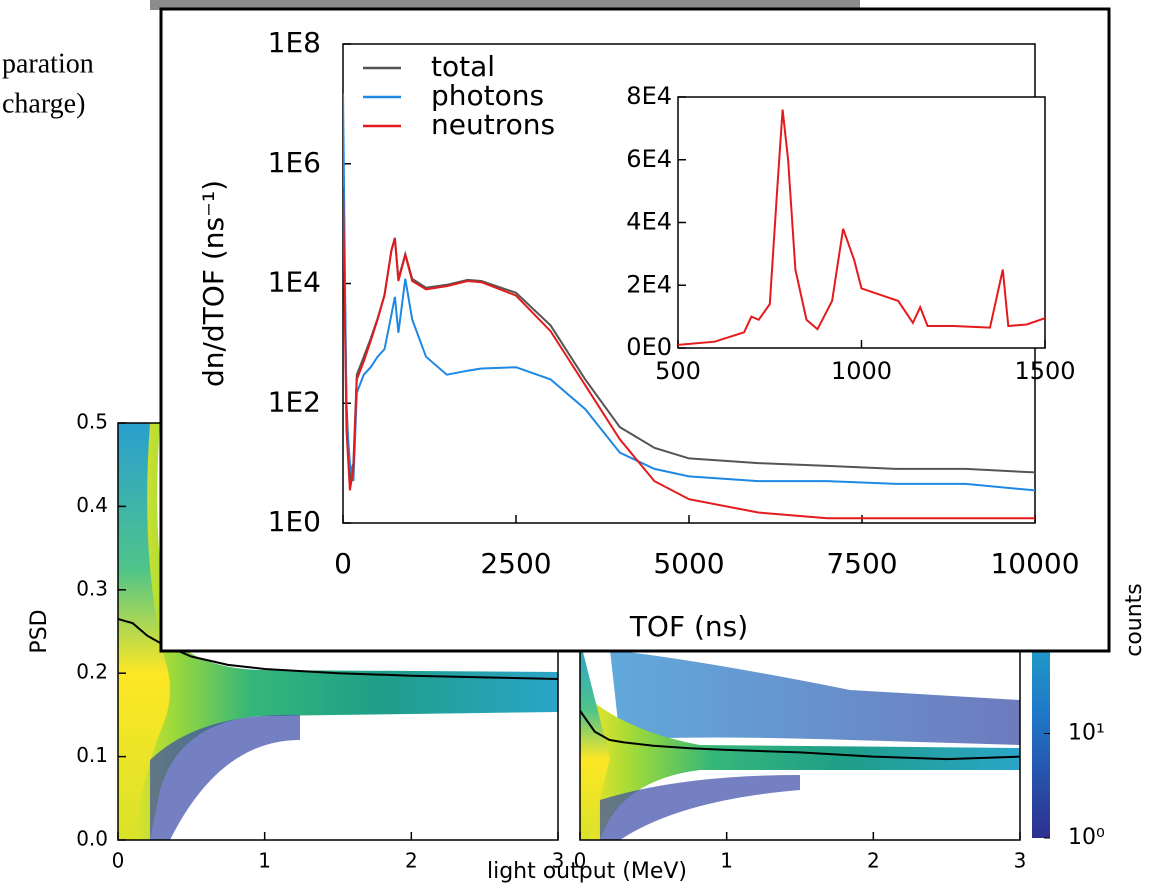 Image resolution: width=1151 pixels, height=887 pixels. Describe the element at coordinates (649, 159) in the screenshot. I see `y-tick-label: 6E4` at that location.